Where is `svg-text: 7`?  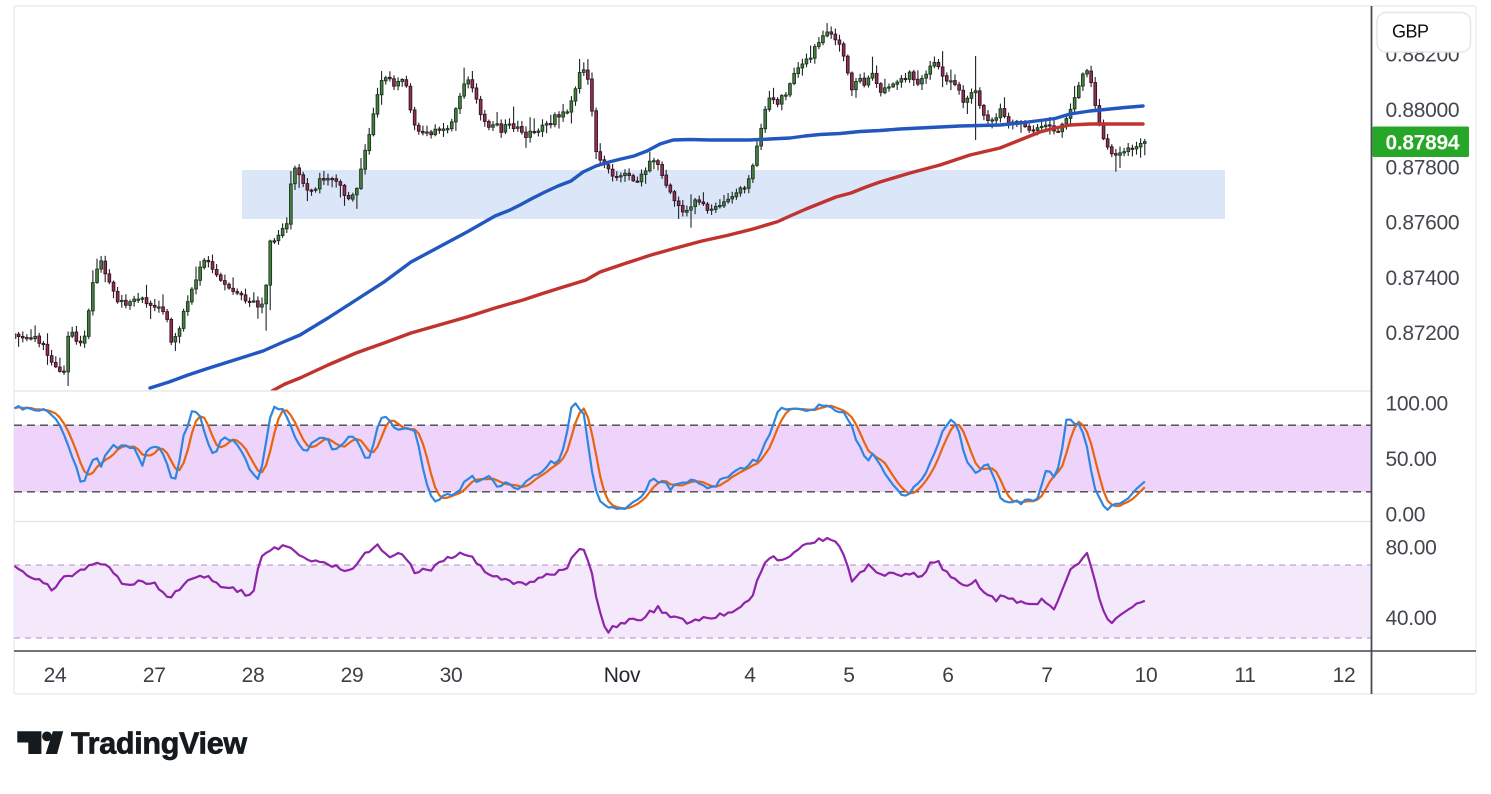
svg-text: 7 is located at coordinates (1046, 675).